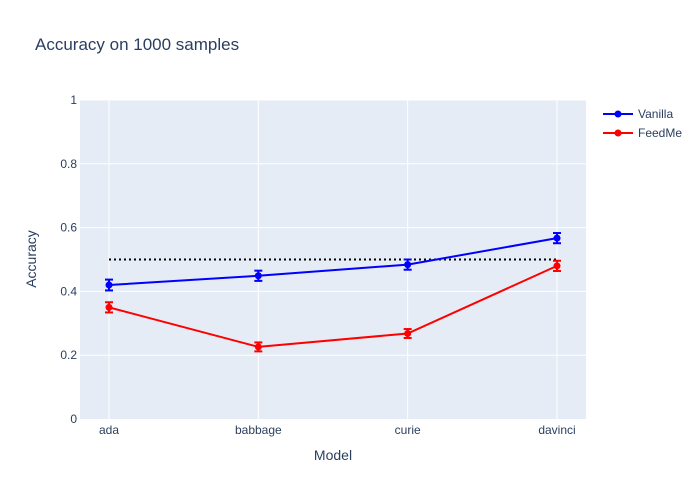 The image size is (700, 500). What do you see at coordinates (68, 291) in the screenshot?
I see `y-tick-label: 0.4` at bounding box center [68, 291].